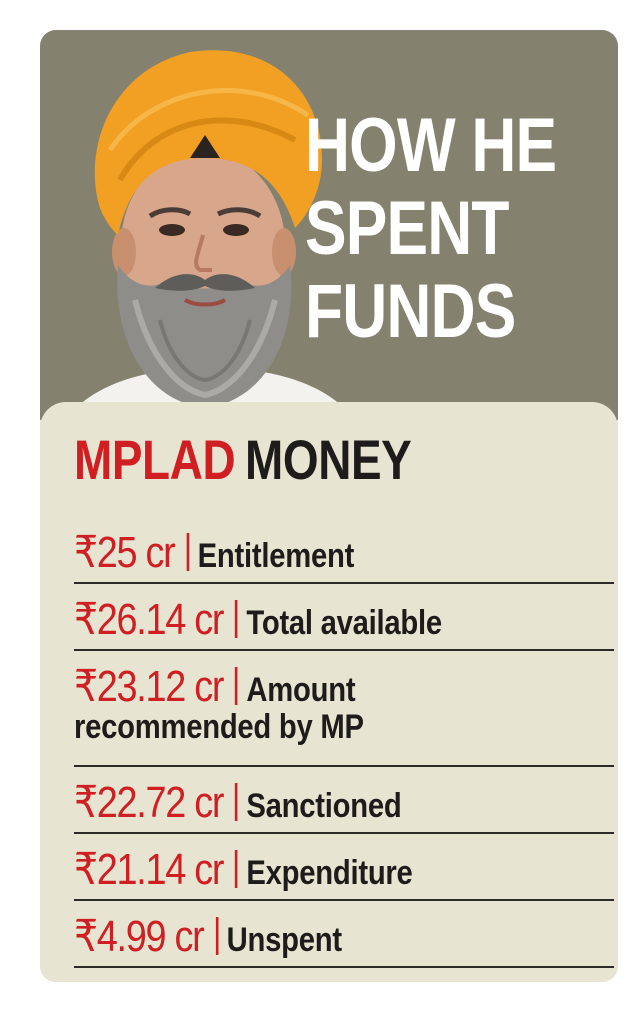 This screenshot has width=635, height=1012. I want to click on list-item: ₹21.14 cr Expenditure, so click(344, 867).